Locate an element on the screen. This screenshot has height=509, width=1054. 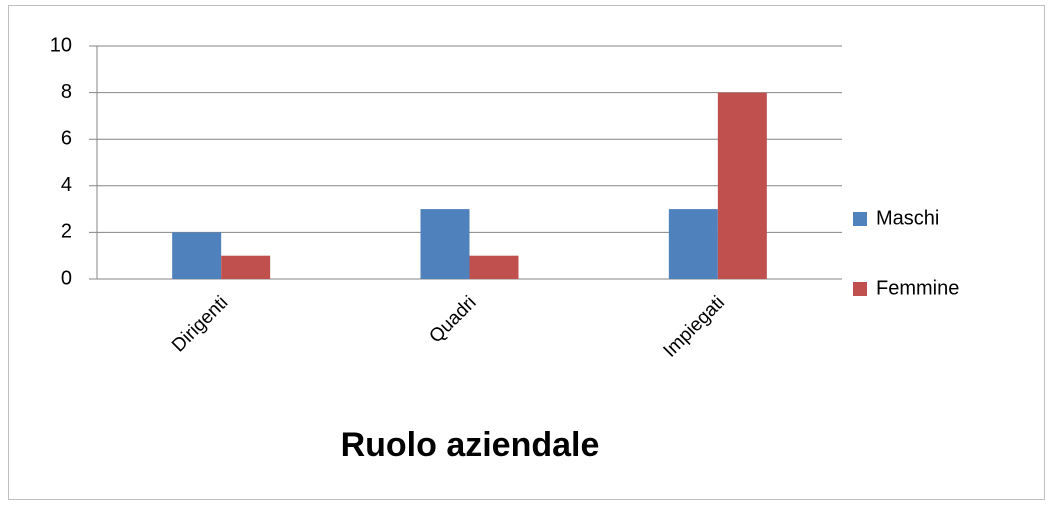
legend-label: Maschi is located at coordinates (907, 218).